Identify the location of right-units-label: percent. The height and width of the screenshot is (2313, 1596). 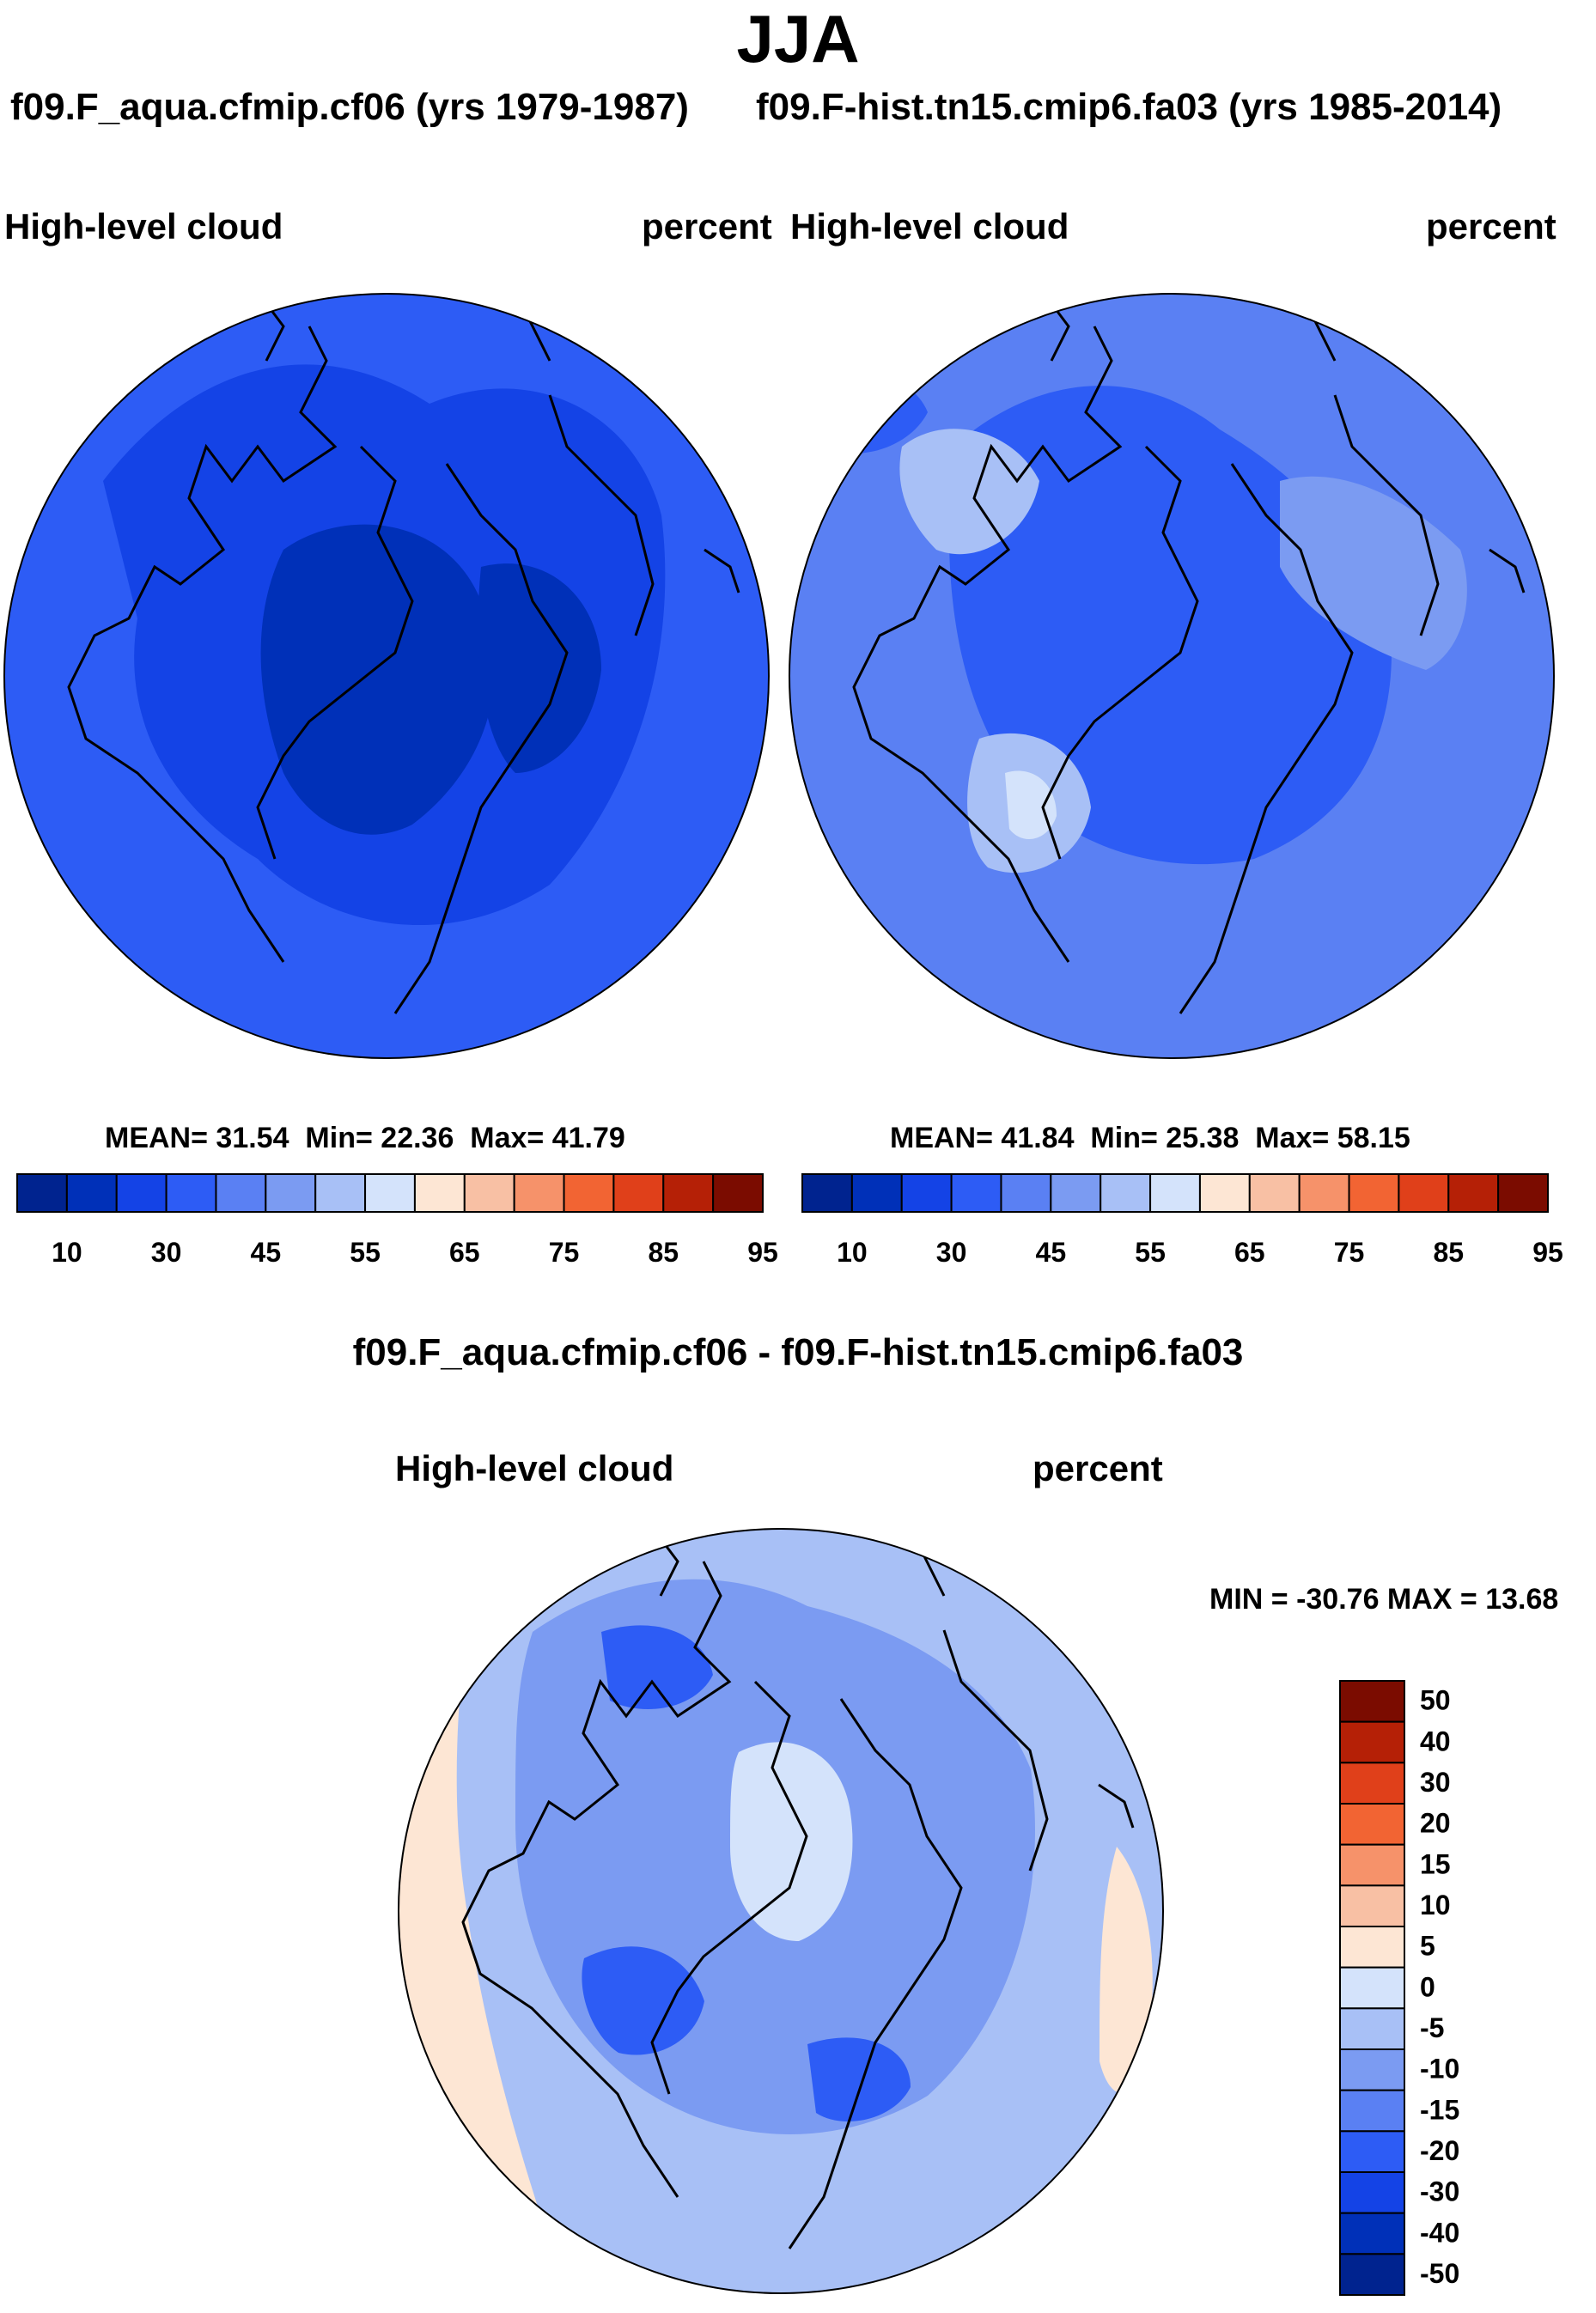
(1491, 226).